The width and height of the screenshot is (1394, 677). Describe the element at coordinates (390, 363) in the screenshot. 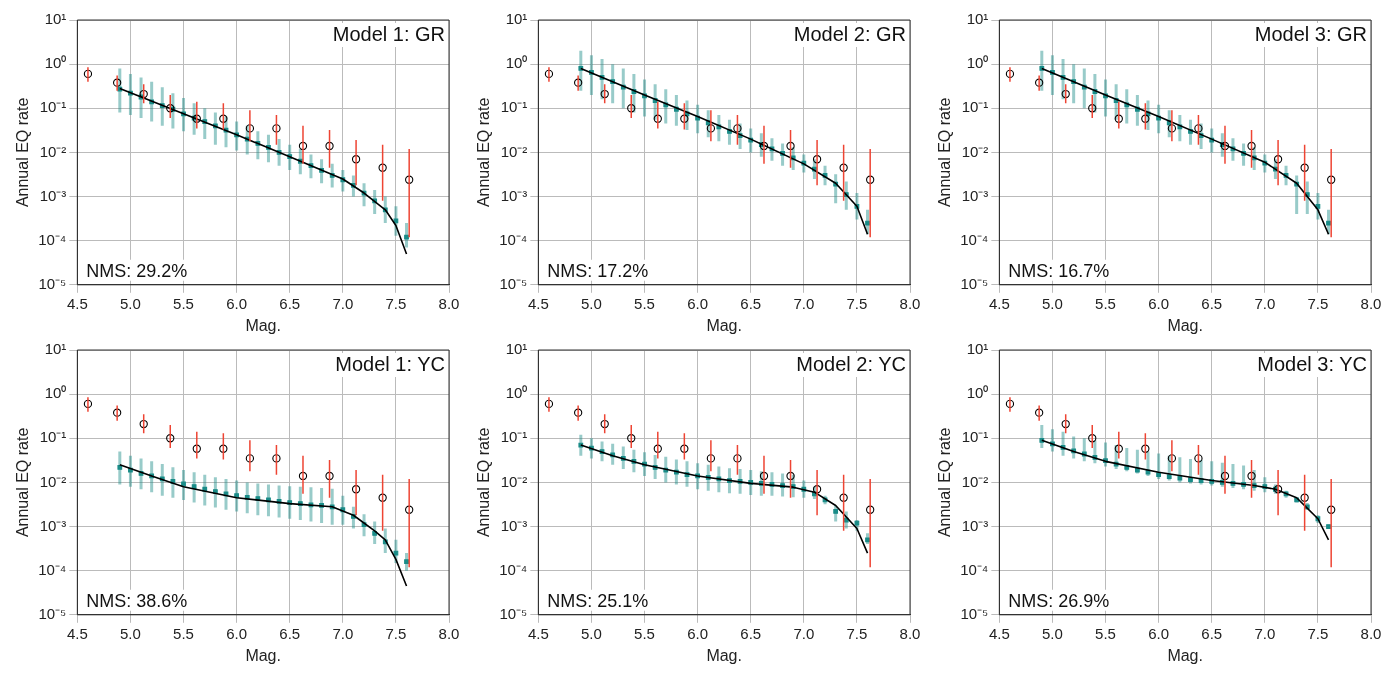

I see `chart-title: Model 1: YC` at that location.